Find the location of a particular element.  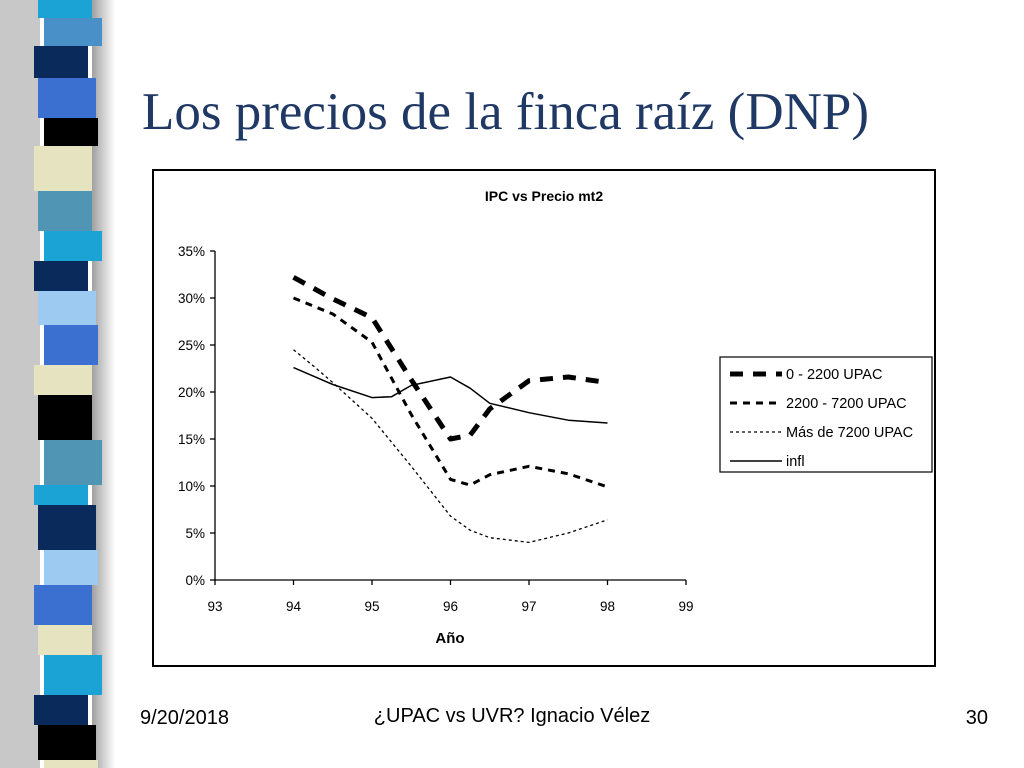

x-tick-label: 98 is located at coordinates (607, 606).